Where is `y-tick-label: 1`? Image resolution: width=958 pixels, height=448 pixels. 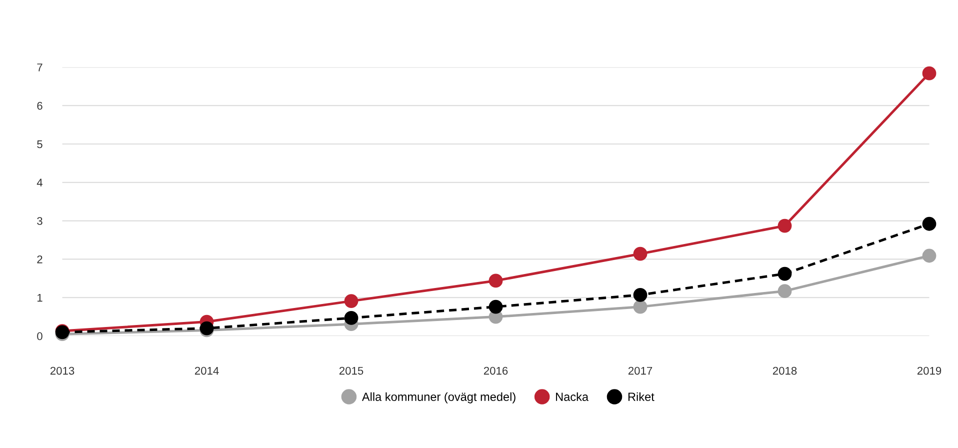
y-tick-label: 1 is located at coordinates (39, 298).